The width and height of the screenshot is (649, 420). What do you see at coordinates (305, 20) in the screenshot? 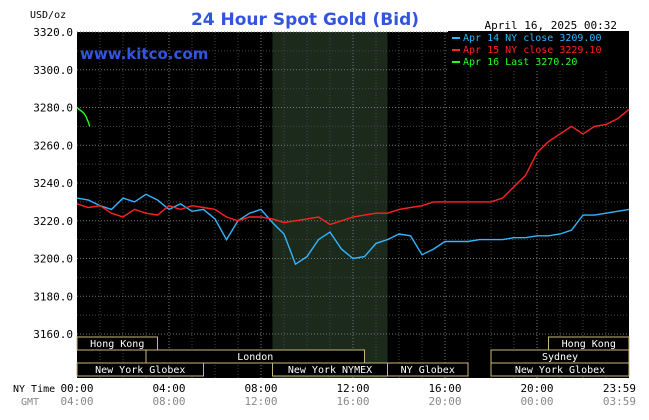
I see `chart-title: 24 Hour Spot Gold (Bid)` at bounding box center [305, 20].